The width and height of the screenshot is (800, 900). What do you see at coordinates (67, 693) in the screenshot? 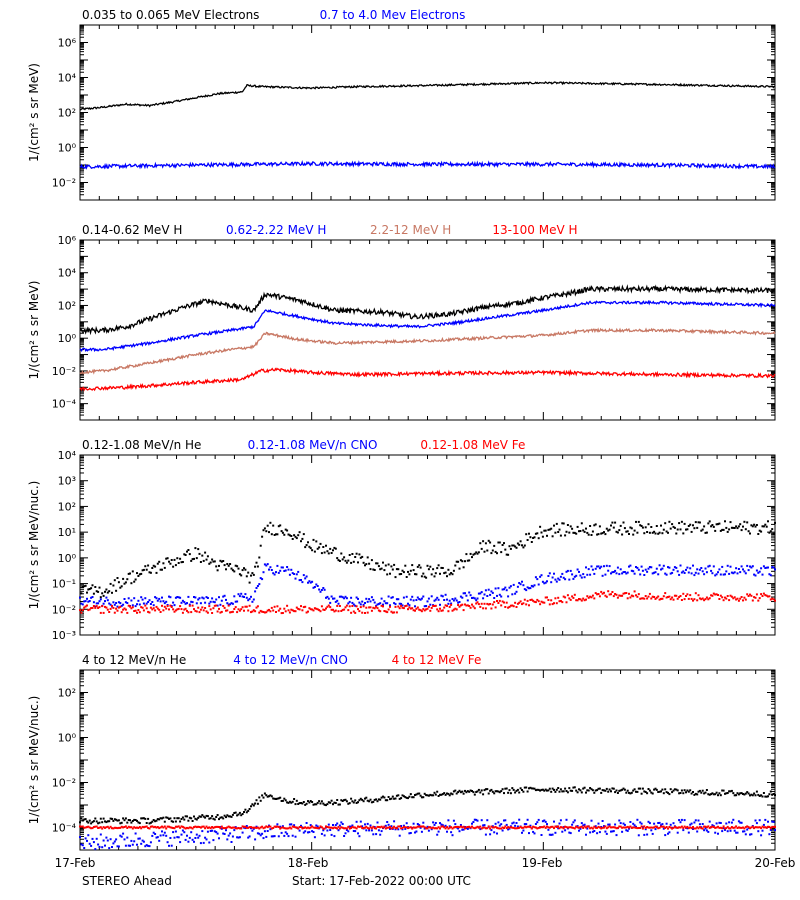
I see `y-tick-label: 10²` at bounding box center [67, 693].